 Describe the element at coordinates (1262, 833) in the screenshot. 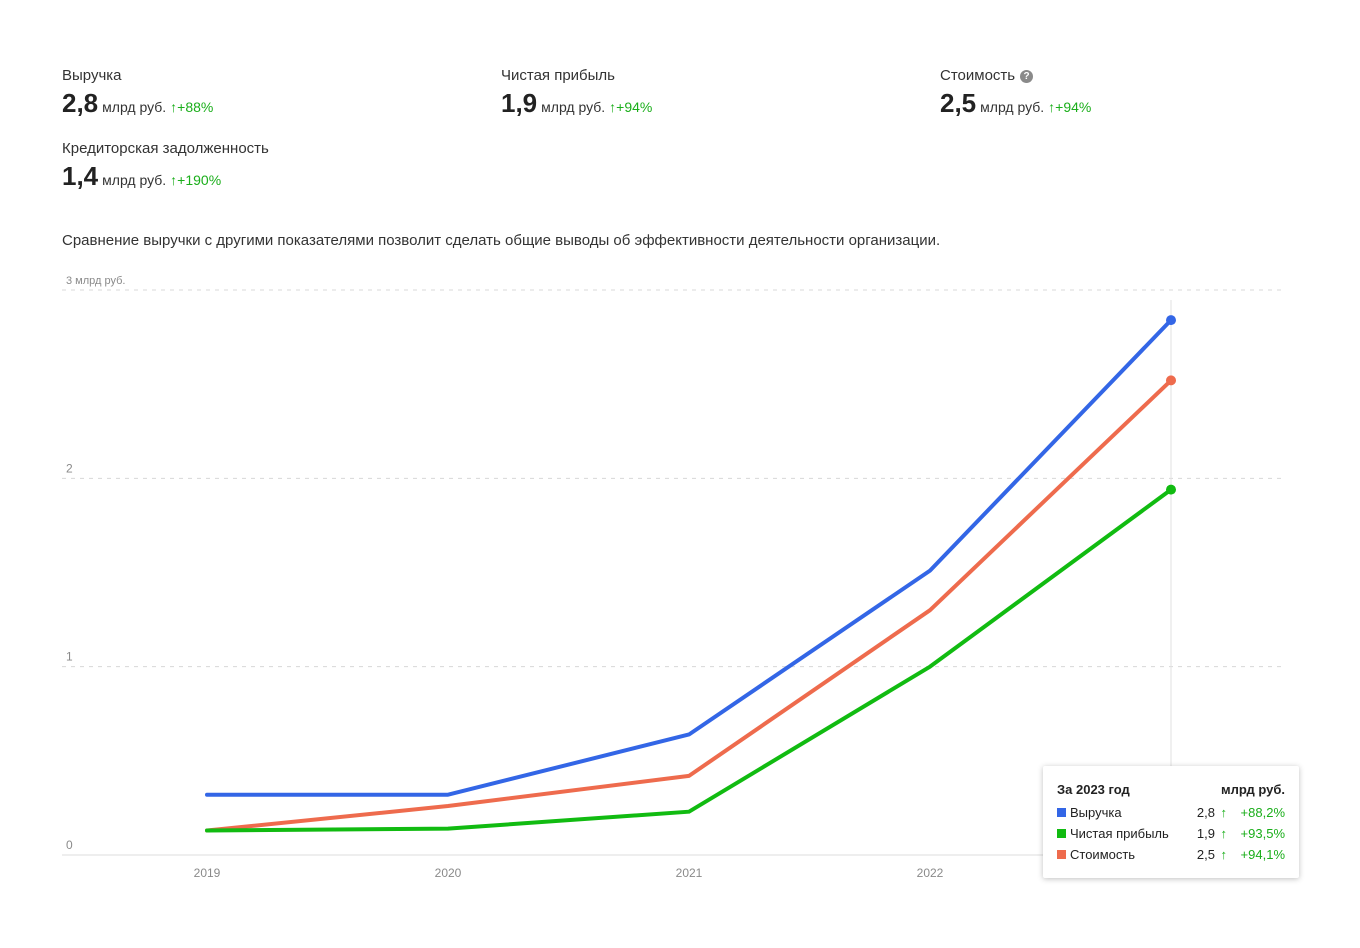

I see `tooltip-delta: +93,5%` at that location.